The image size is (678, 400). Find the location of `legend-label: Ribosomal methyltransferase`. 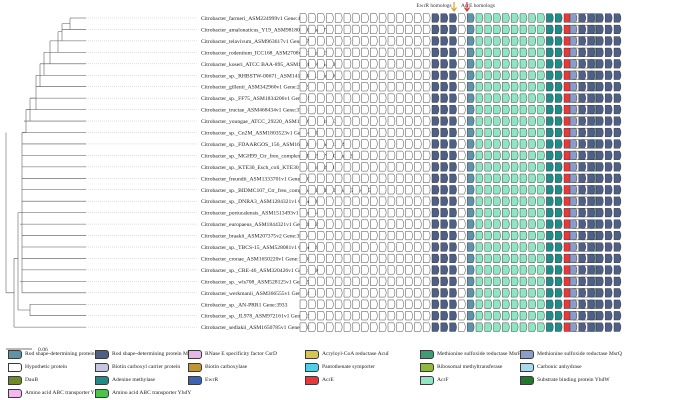

legend-label: Ribosomal methyltransferase is located at coordinates (470, 367).